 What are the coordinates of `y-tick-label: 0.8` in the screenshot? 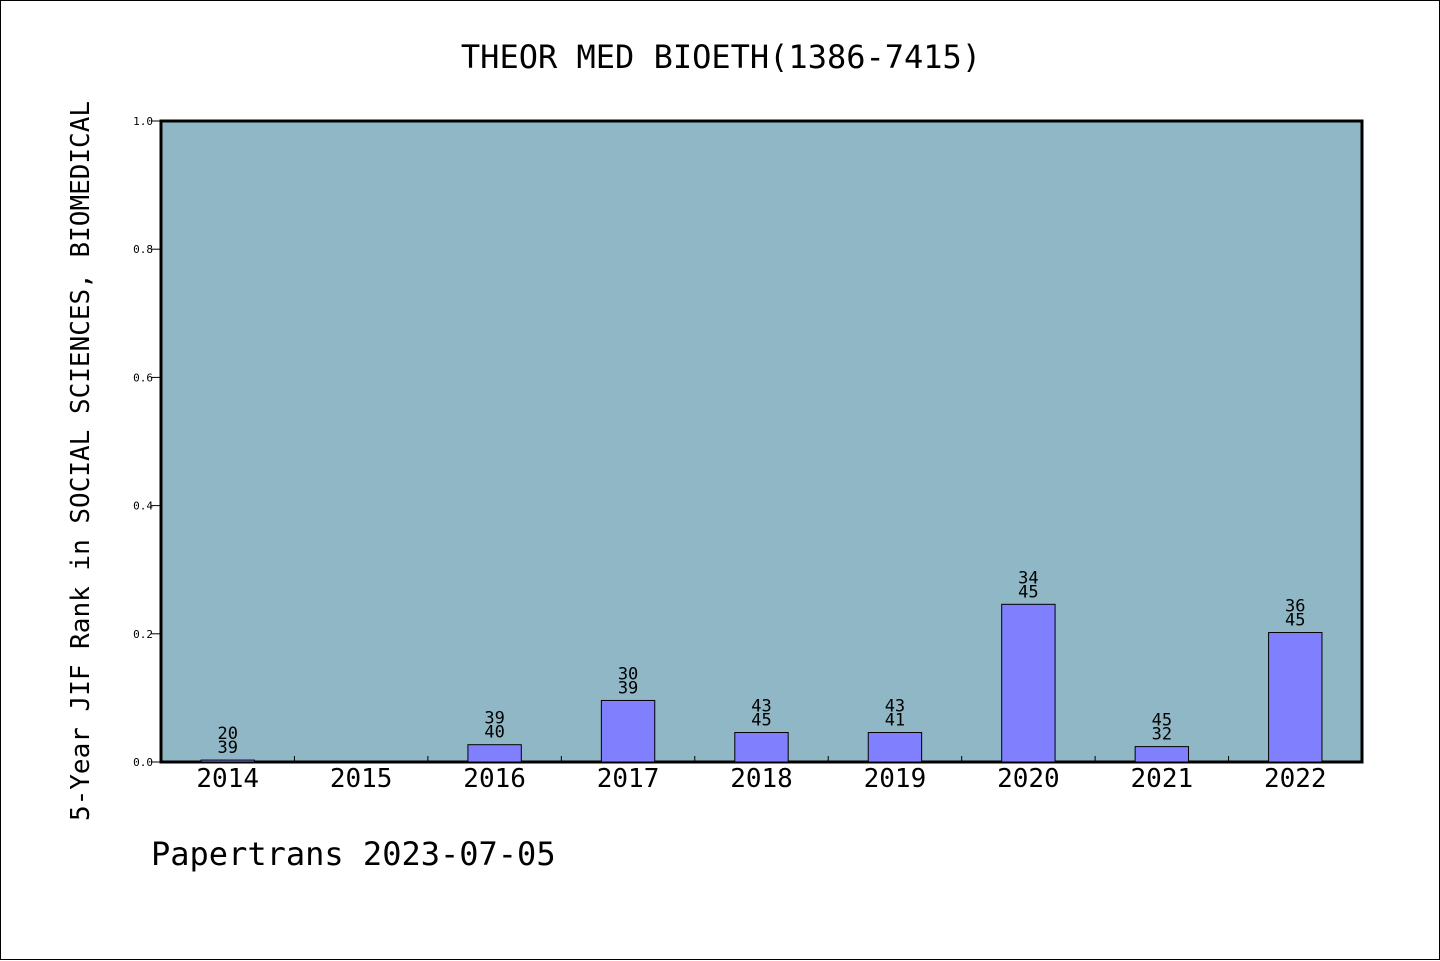 It's located at (143, 249).